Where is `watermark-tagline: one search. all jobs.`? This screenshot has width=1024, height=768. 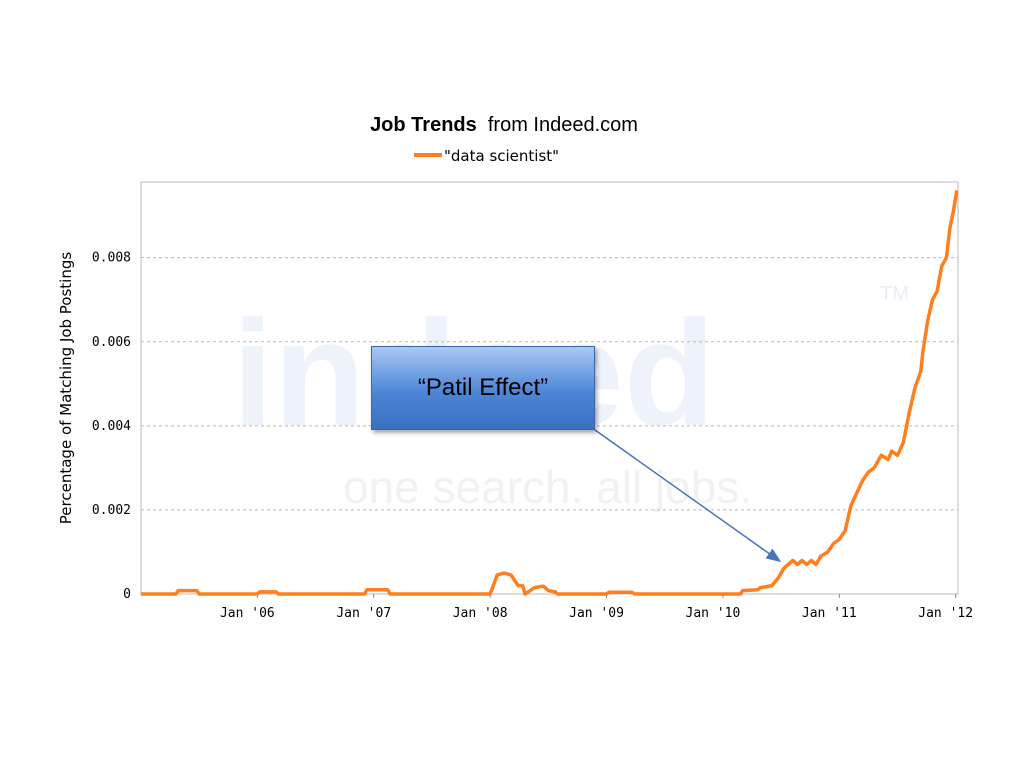 watermark-tagline: one search. all jobs. is located at coordinates (547, 487).